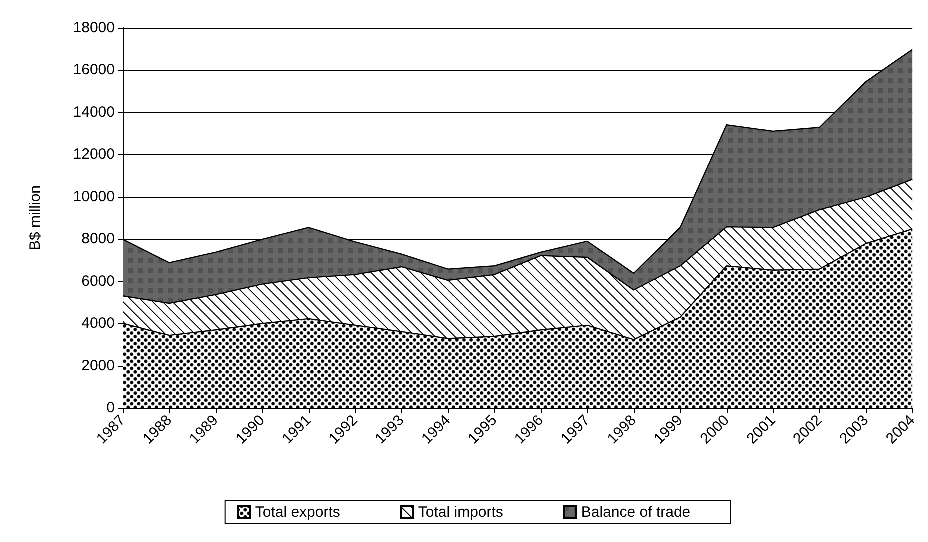 The height and width of the screenshot is (542, 928). I want to click on y-axis-title: B$ million, so click(35, 218).